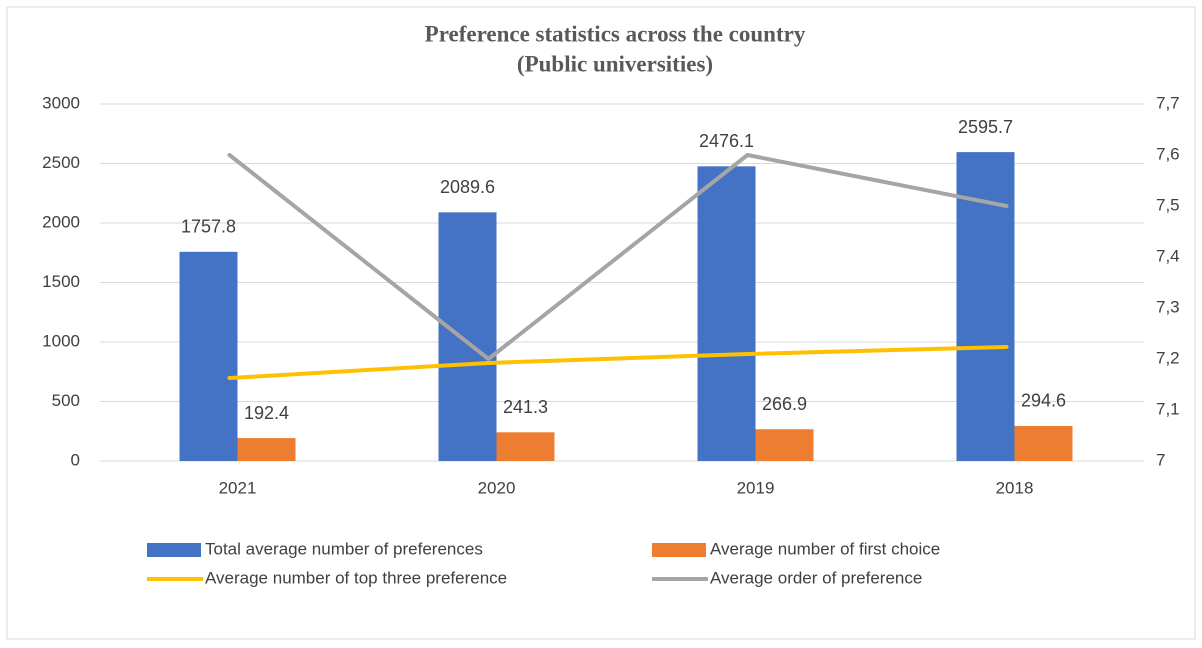 The width and height of the screenshot is (1202, 648). I want to click on y2-tick-label: 7,3, so click(1168, 306).